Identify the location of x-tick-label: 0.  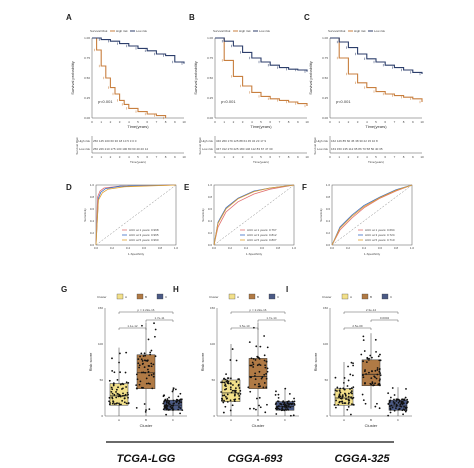
(215, 122).